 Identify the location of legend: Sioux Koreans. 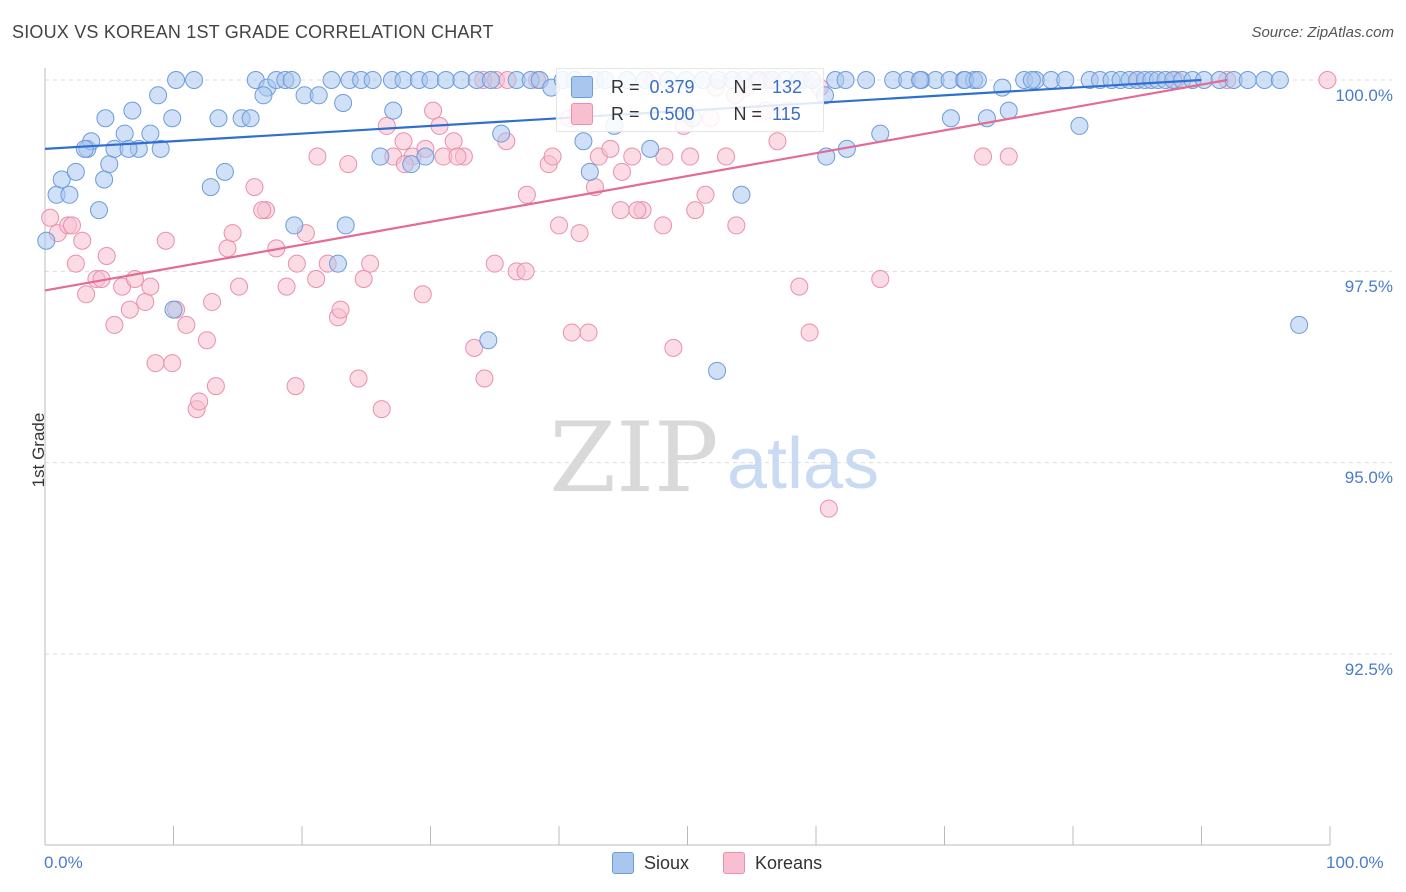
(734, 863).